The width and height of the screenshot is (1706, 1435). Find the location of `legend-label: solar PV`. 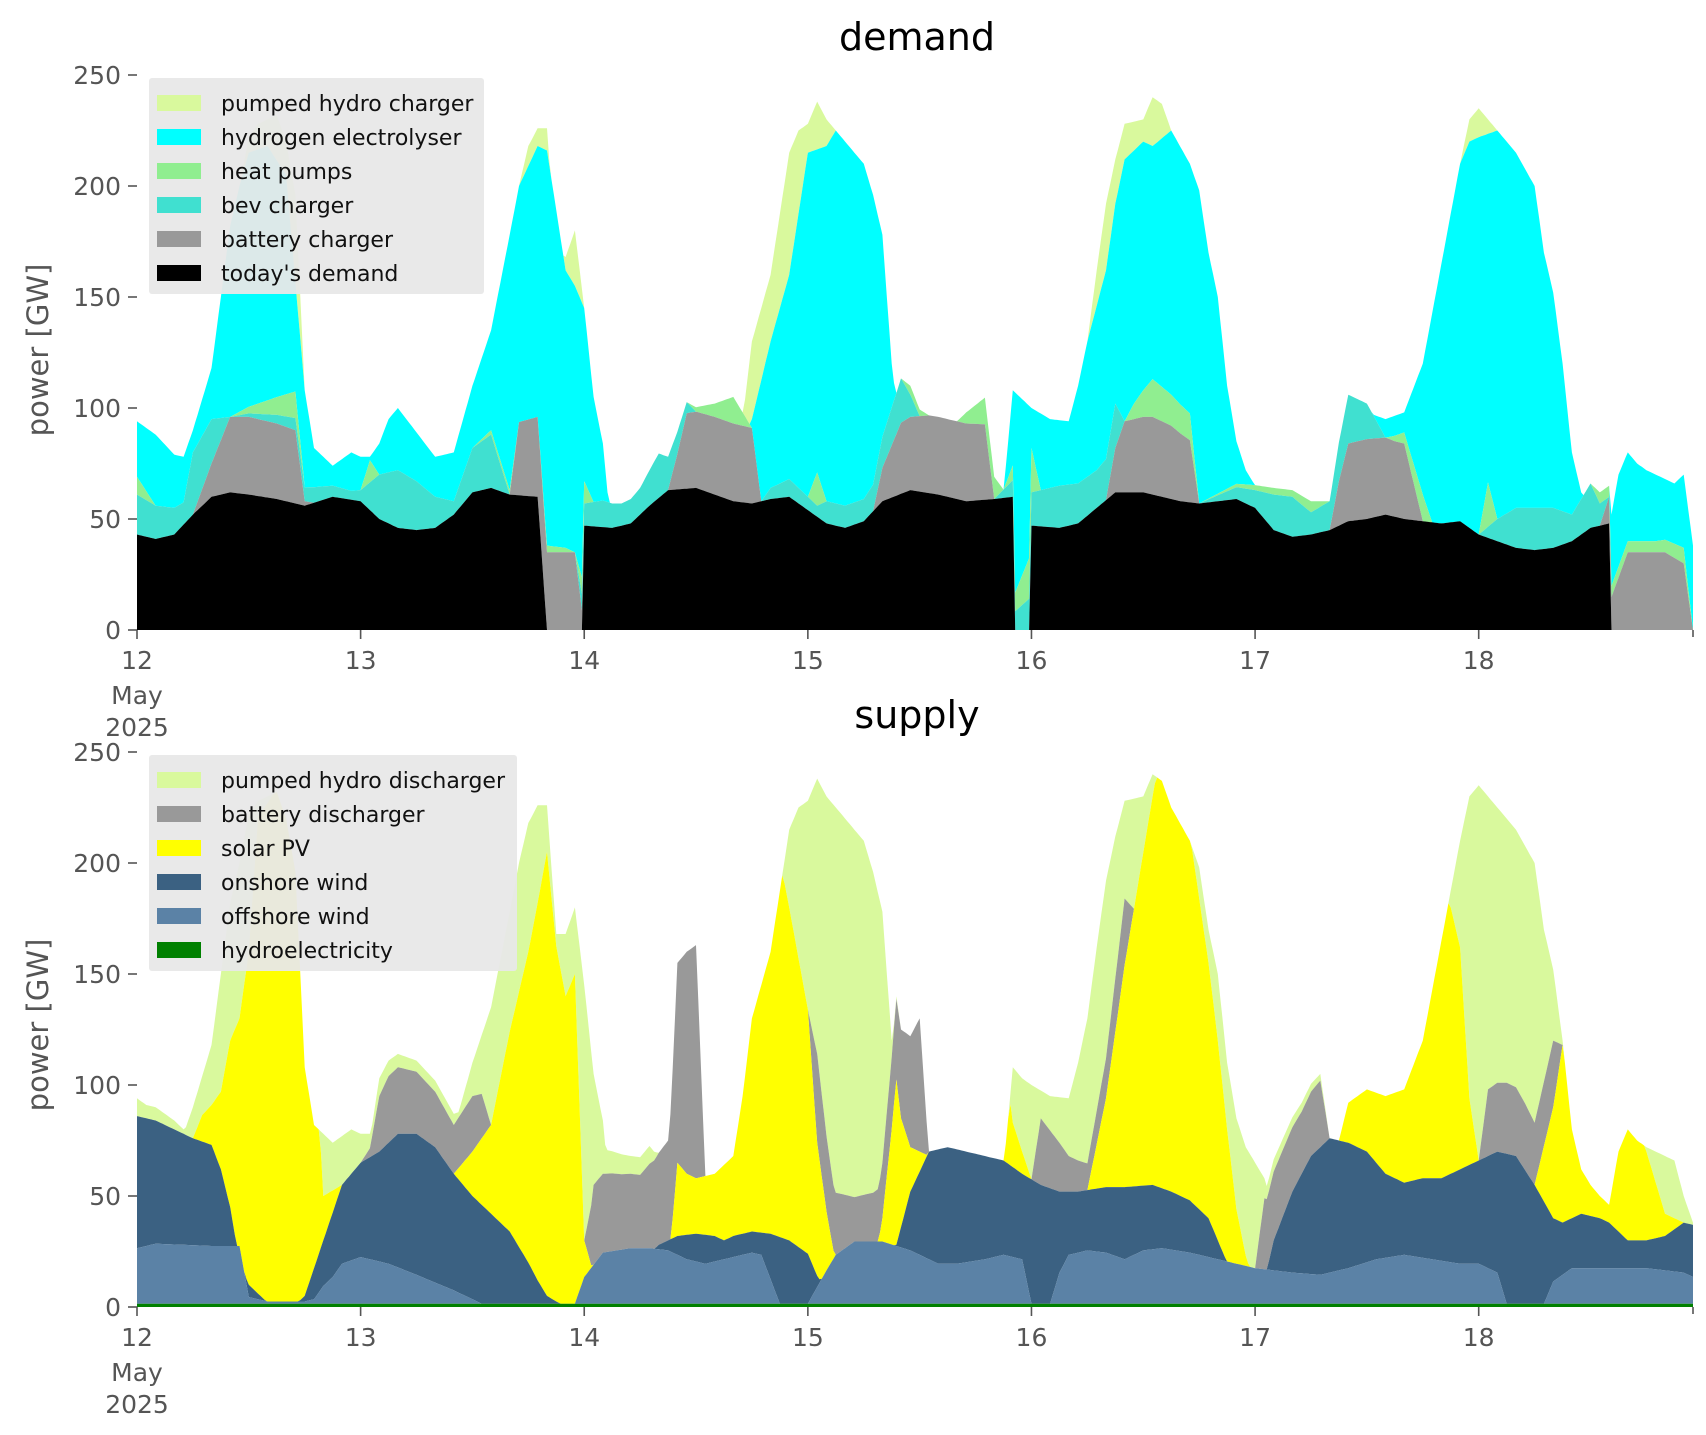

legend-label: solar PV is located at coordinates (265, 849).